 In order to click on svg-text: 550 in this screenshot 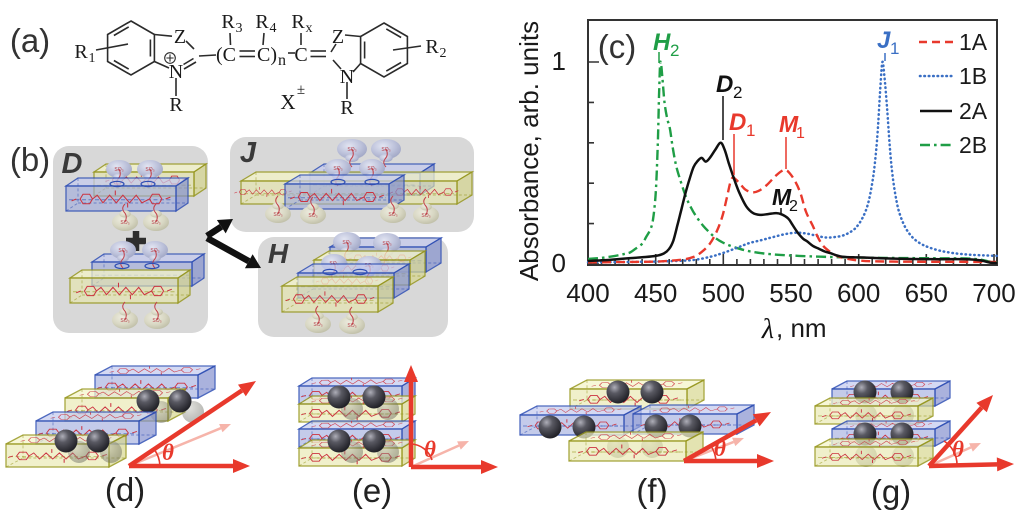, I will do `click(790, 293)`.